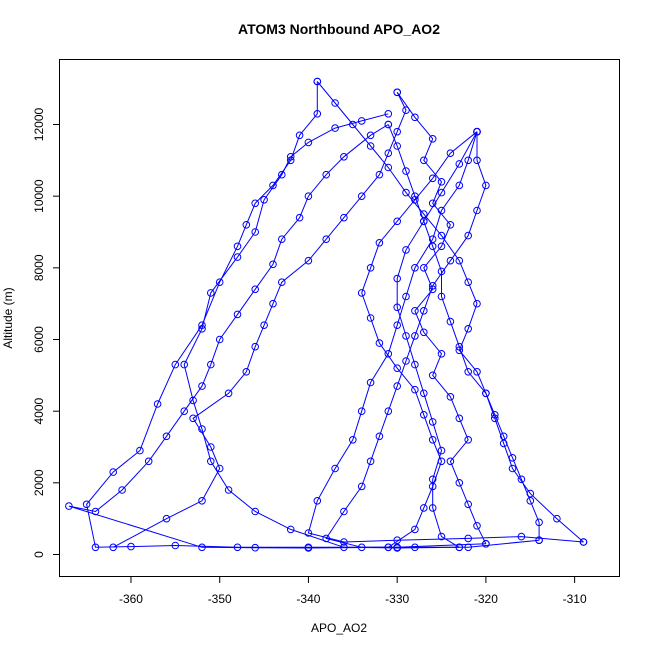  I want to click on y-axis: 0 2000 4000 6000 8000 10000 12000, so click(46, 332).